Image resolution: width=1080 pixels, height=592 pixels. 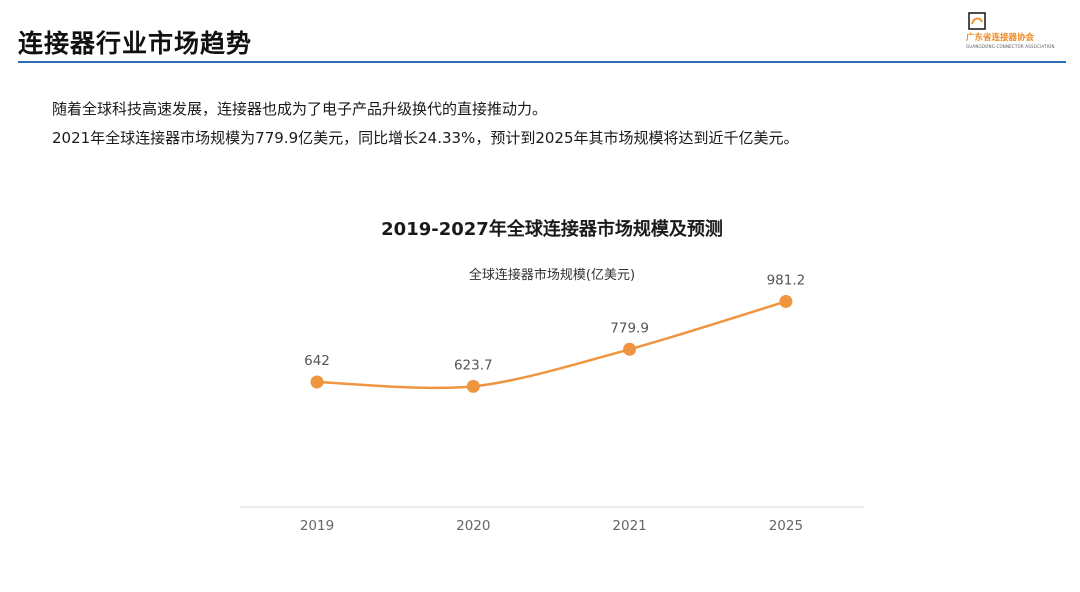 What do you see at coordinates (977, 21) in the screenshot?
I see `logo-mark-icon` at bounding box center [977, 21].